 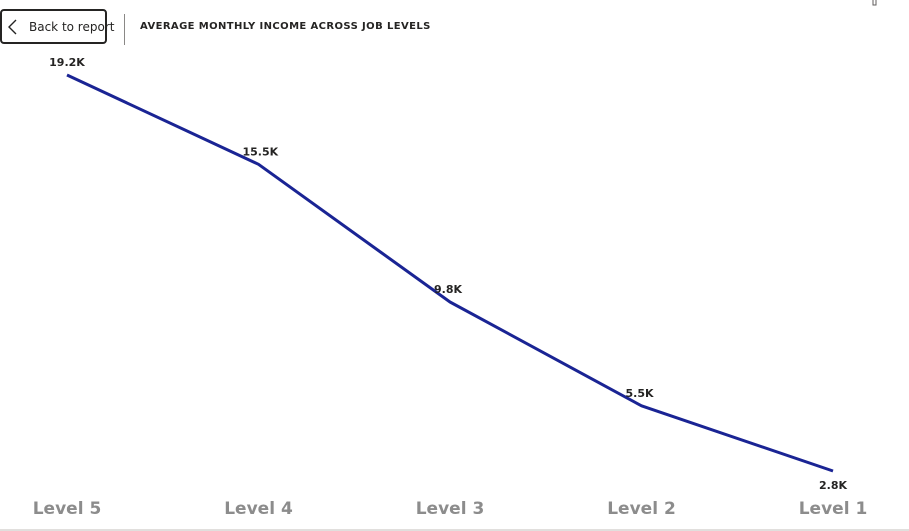 What do you see at coordinates (124, 29) in the screenshot?
I see `title-divider` at bounding box center [124, 29].